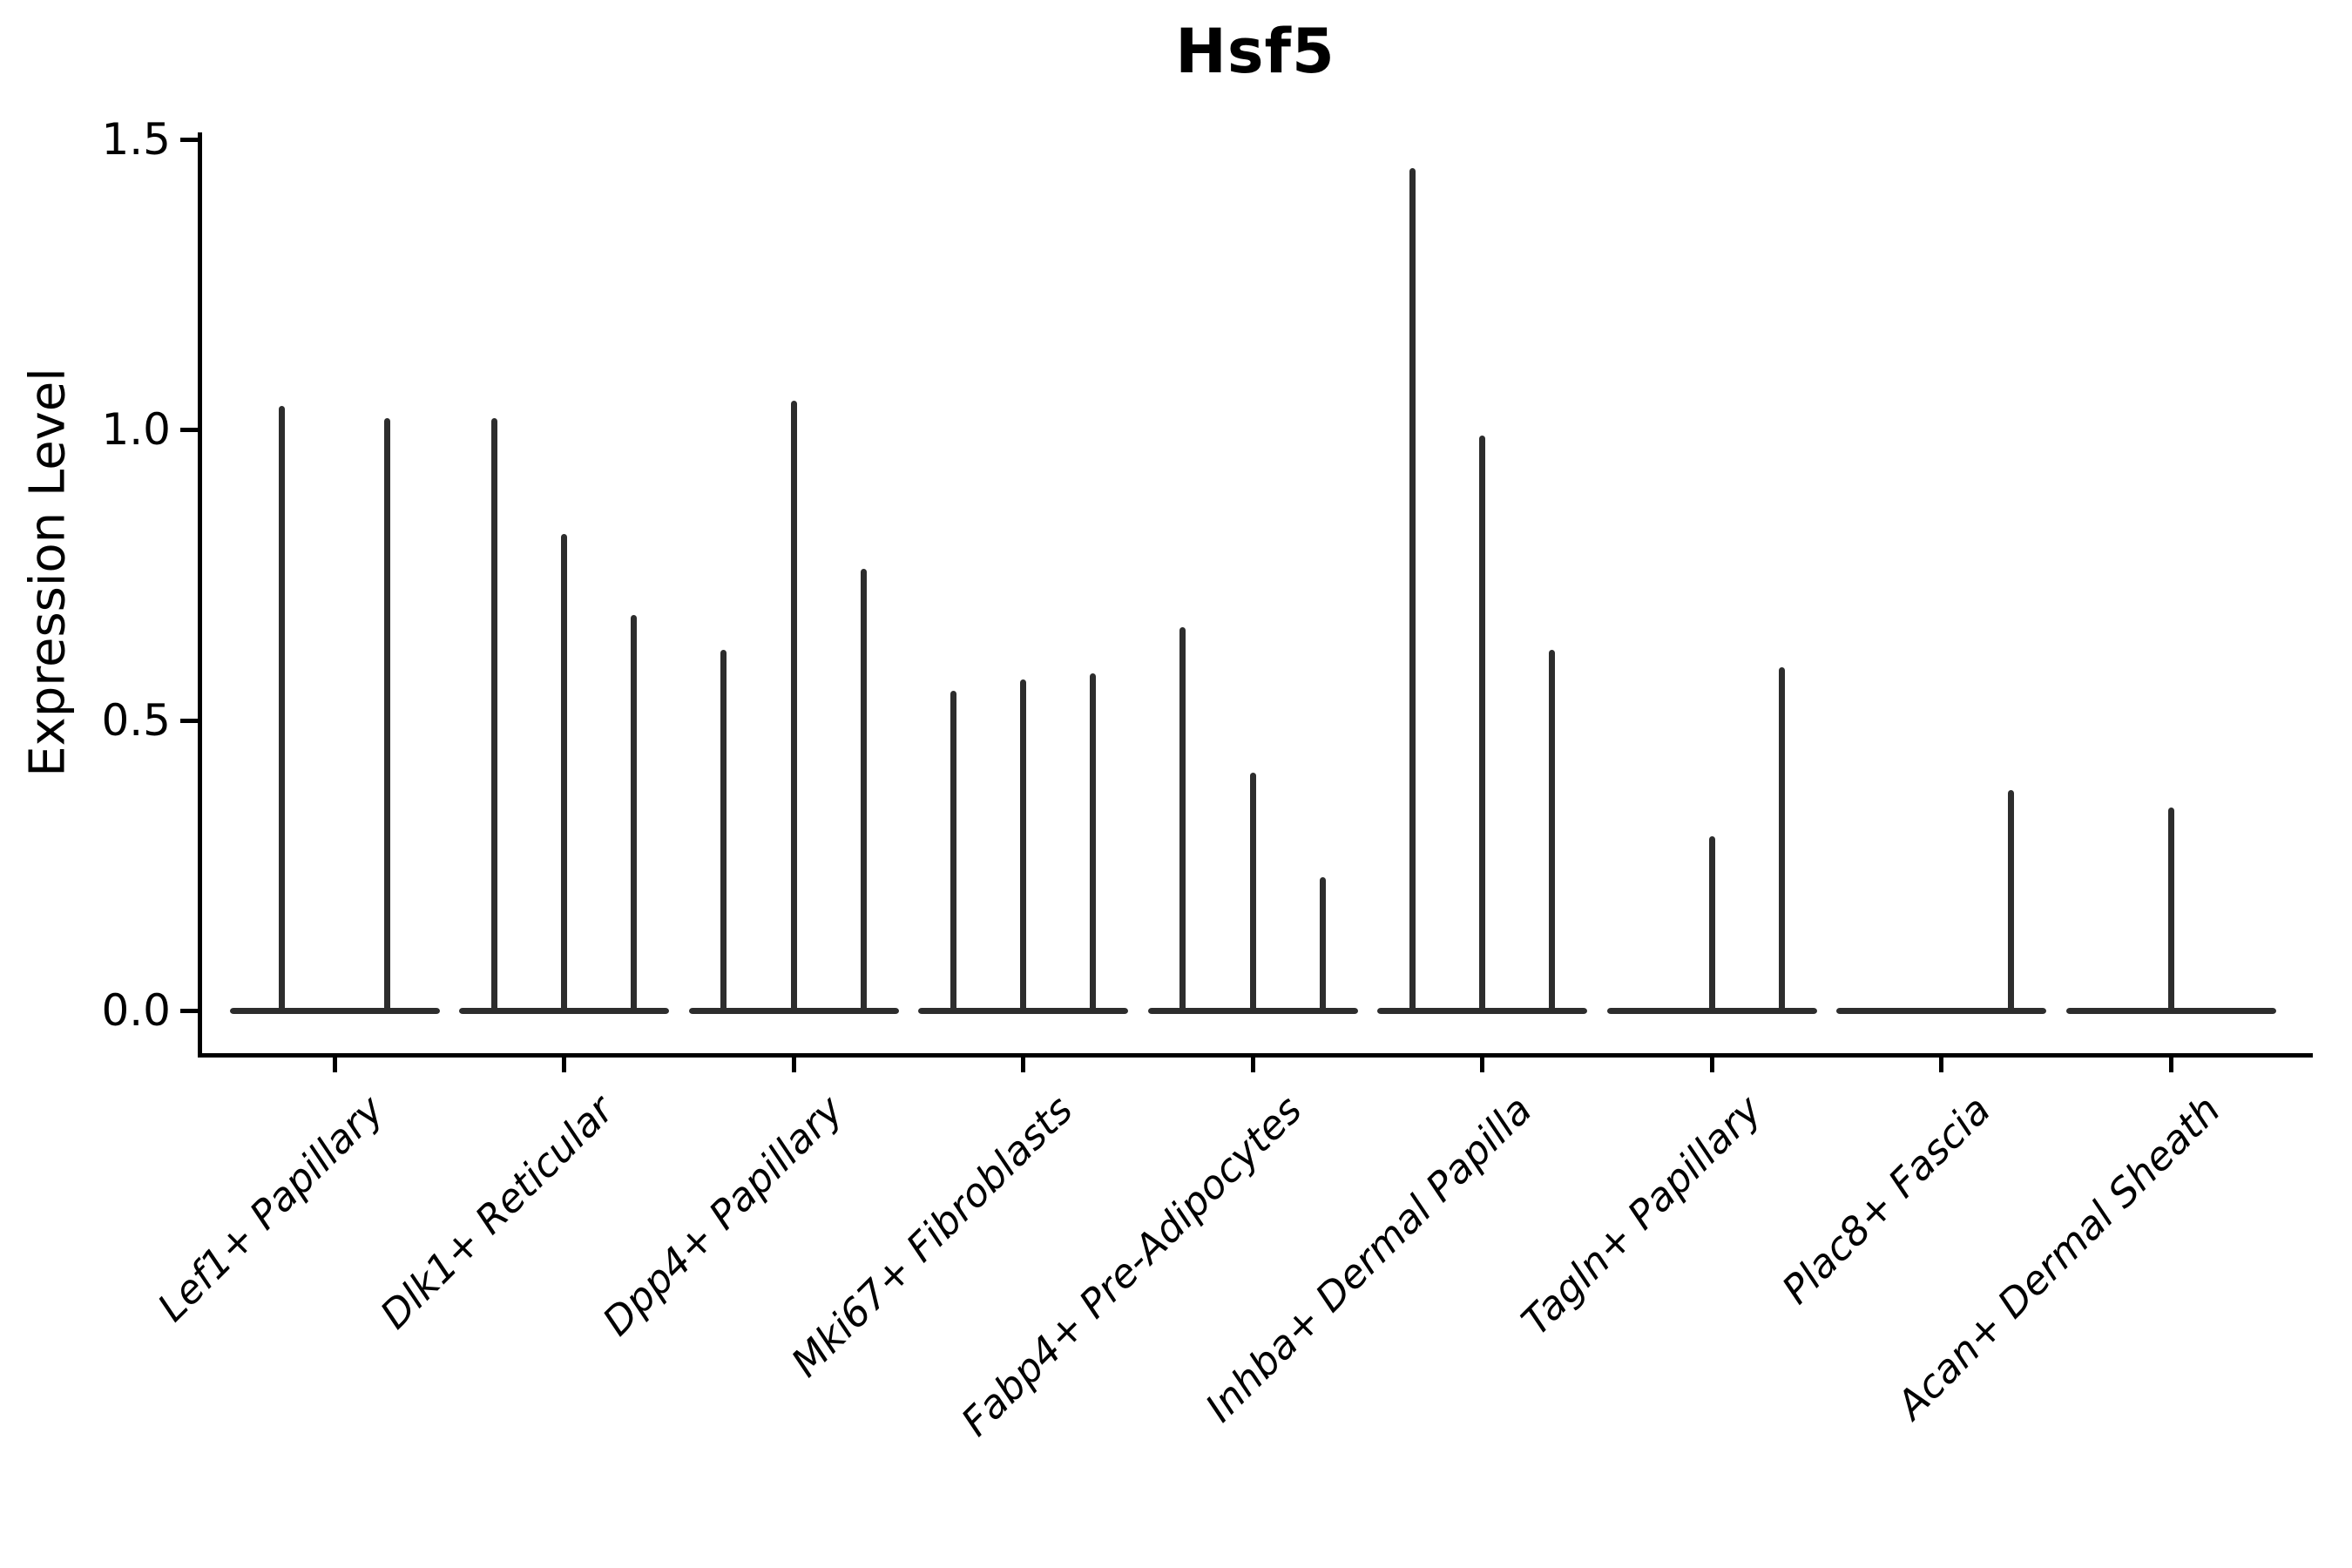 Image resolution: width=2352 pixels, height=1568 pixels. I want to click on y-tick-label: 1.0, so click(136, 430).